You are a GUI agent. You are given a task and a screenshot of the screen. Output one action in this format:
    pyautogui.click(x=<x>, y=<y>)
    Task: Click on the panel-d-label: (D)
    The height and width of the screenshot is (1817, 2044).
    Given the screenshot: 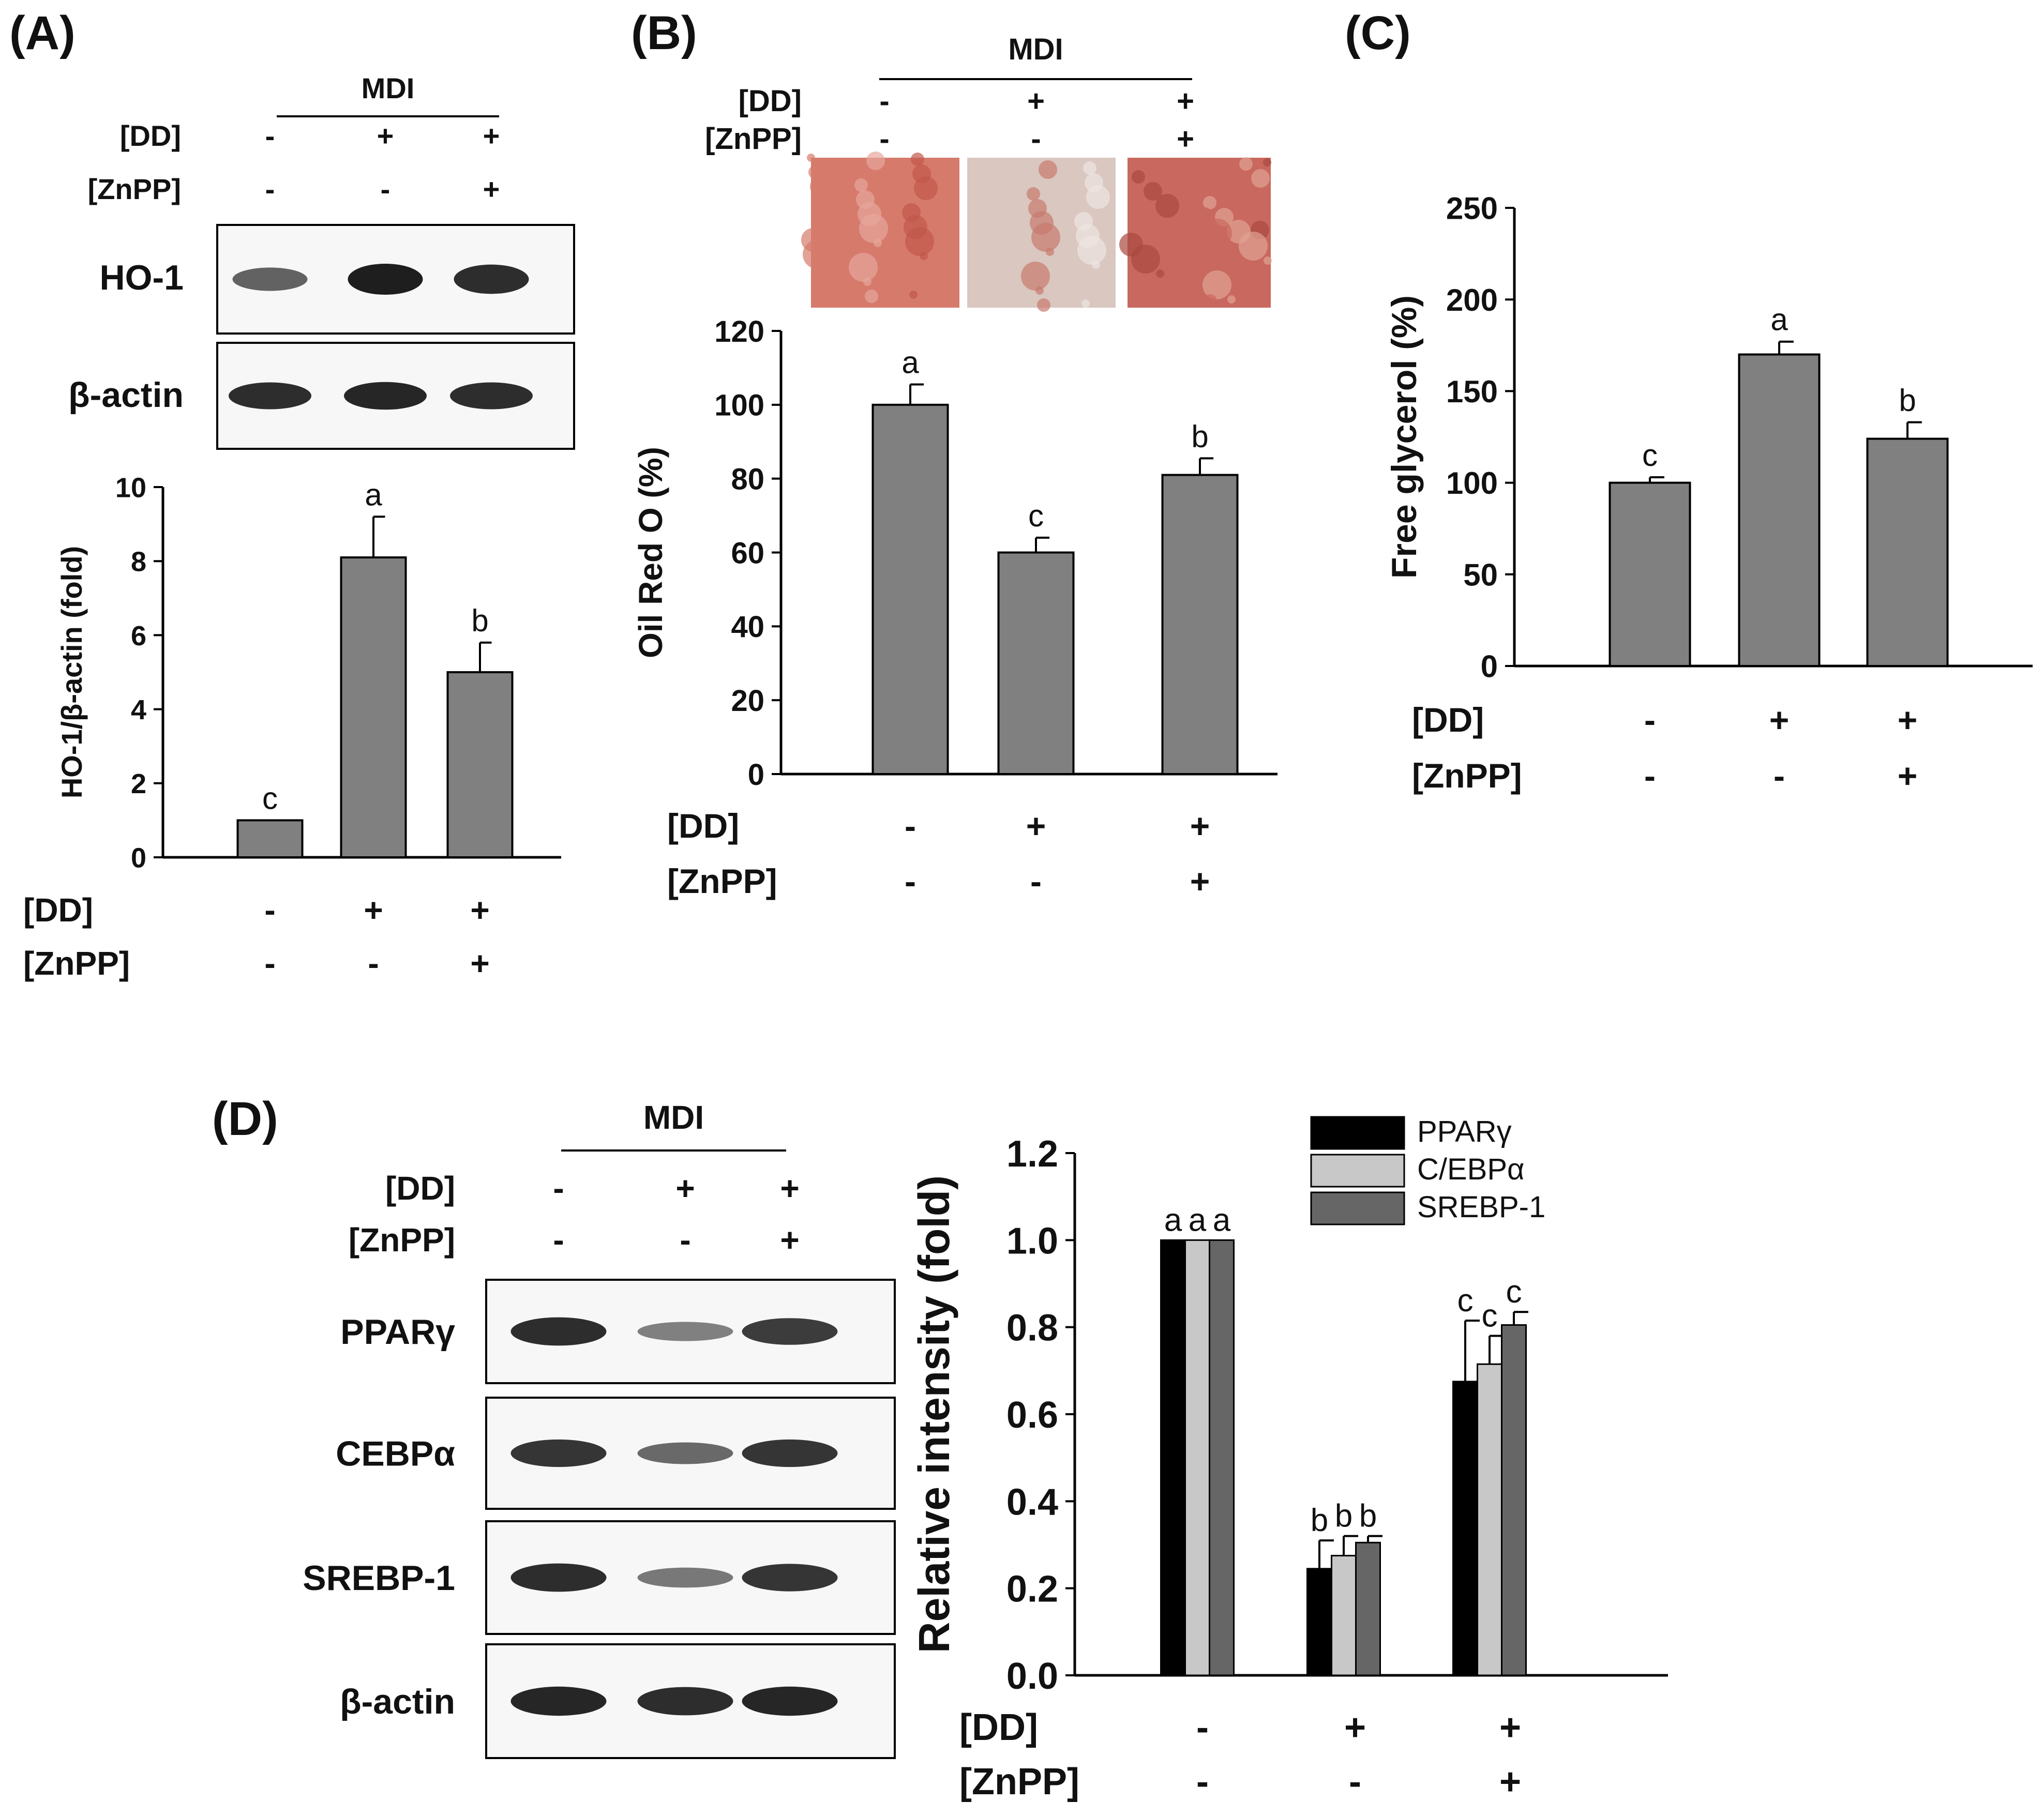 What is the action you would take?
    pyautogui.click(x=245, y=1119)
    